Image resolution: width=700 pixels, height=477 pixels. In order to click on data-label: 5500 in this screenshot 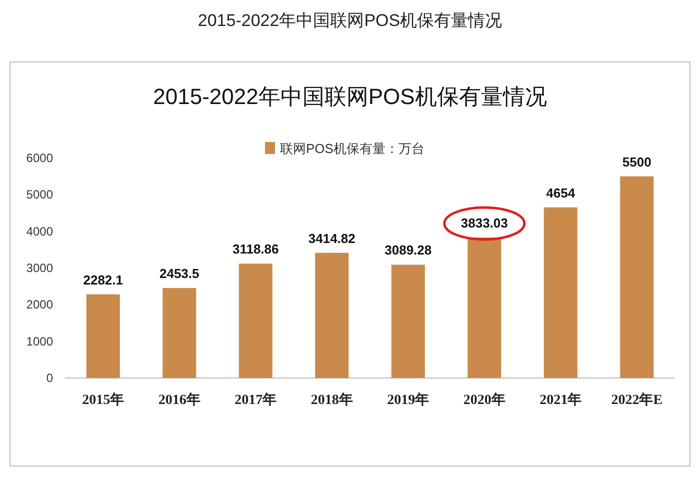, I will do `click(637, 162)`.